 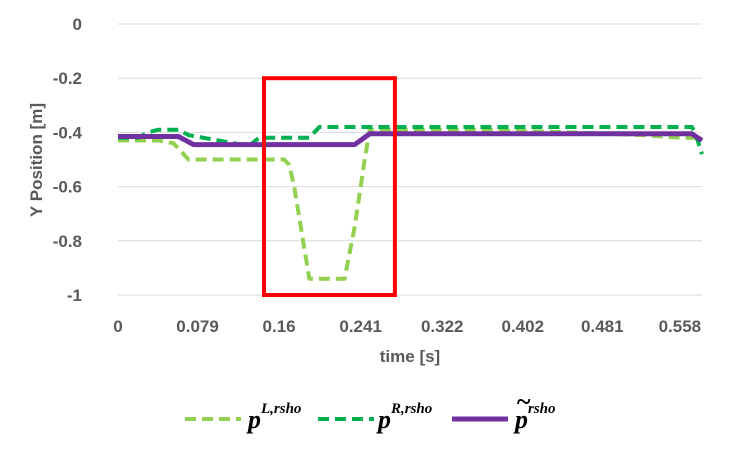 What do you see at coordinates (523, 401) in the screenshot?
I see `legend-tilde-mark: ~` at bounding box center [523, 401].